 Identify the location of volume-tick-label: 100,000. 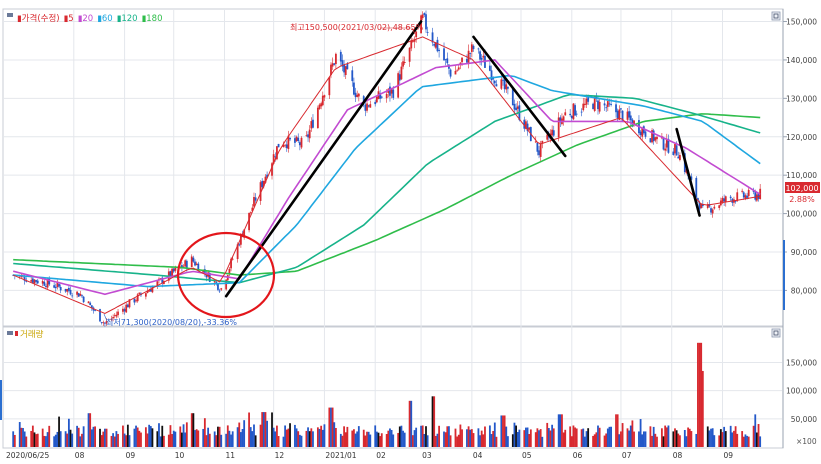
(801, 391).